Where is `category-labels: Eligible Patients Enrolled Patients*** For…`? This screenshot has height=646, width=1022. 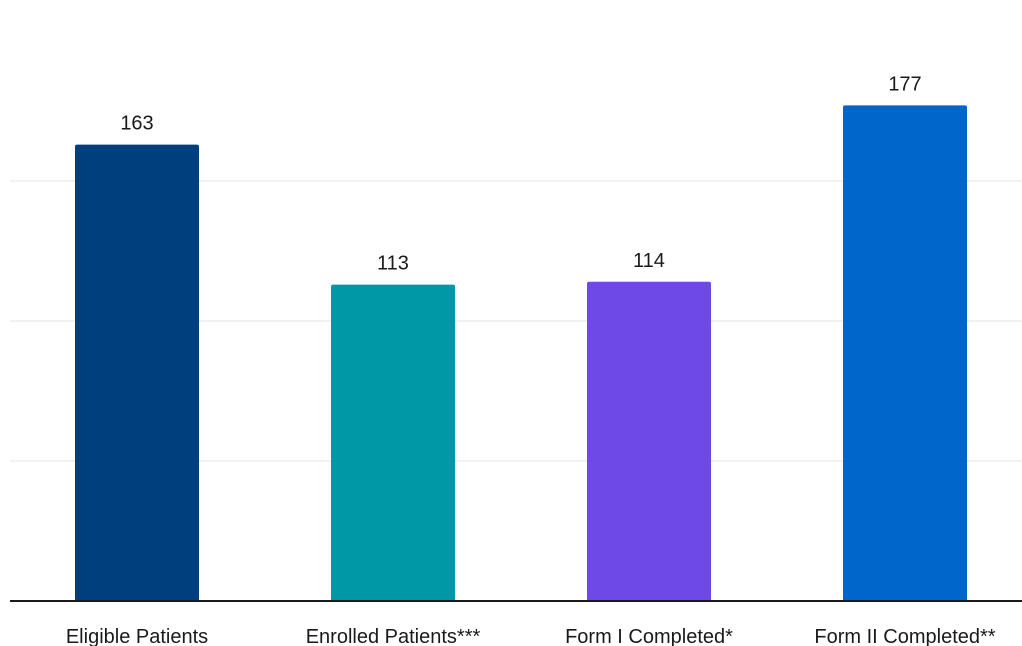
category-labels: Eligible Patients Enrolled Patients*** For… is located at coordinates (531, 636).